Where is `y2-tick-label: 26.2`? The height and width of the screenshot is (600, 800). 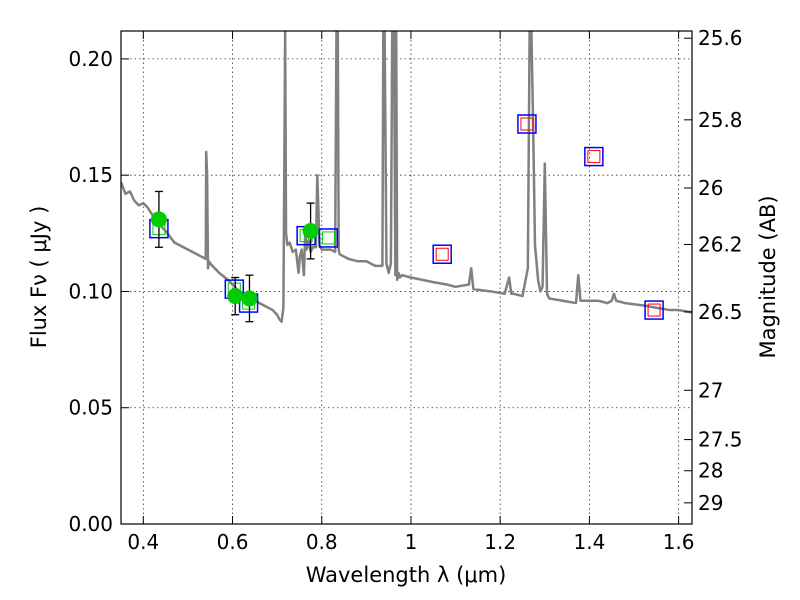 y2-tick-label: 26.2 is located at coordinates (720, 244).